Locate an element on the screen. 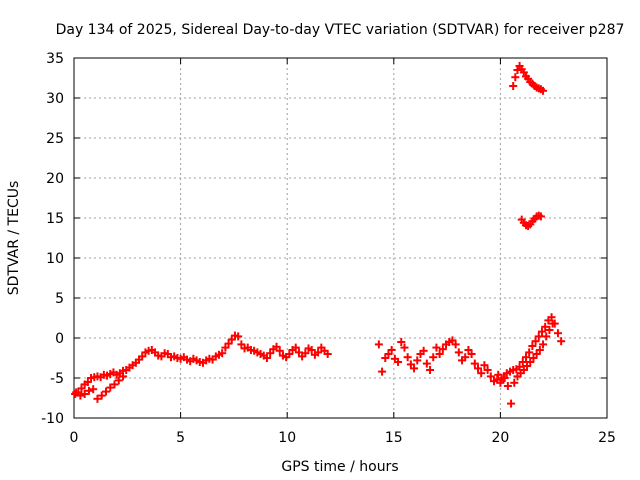 The width and height of the screenshot is (640, 480). y-tick-label: 30 is located at coordinates (55, 99).